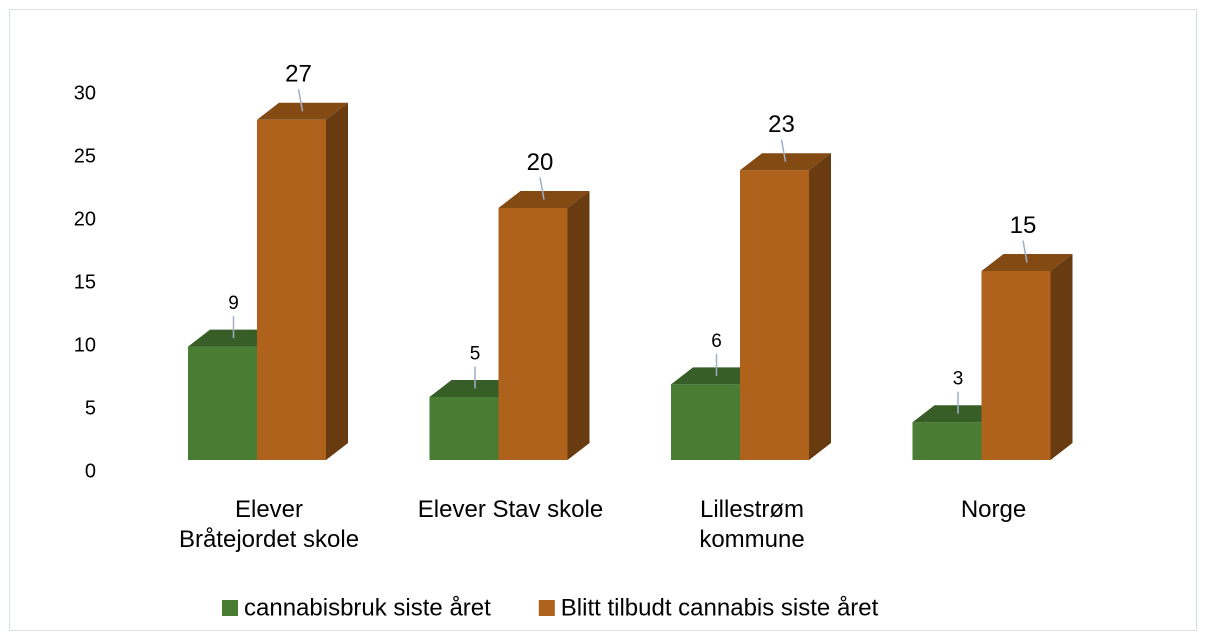  Describe the element at coordinates (85, 282) in the screenshot. I see `y-tick-label: 15` at that location.